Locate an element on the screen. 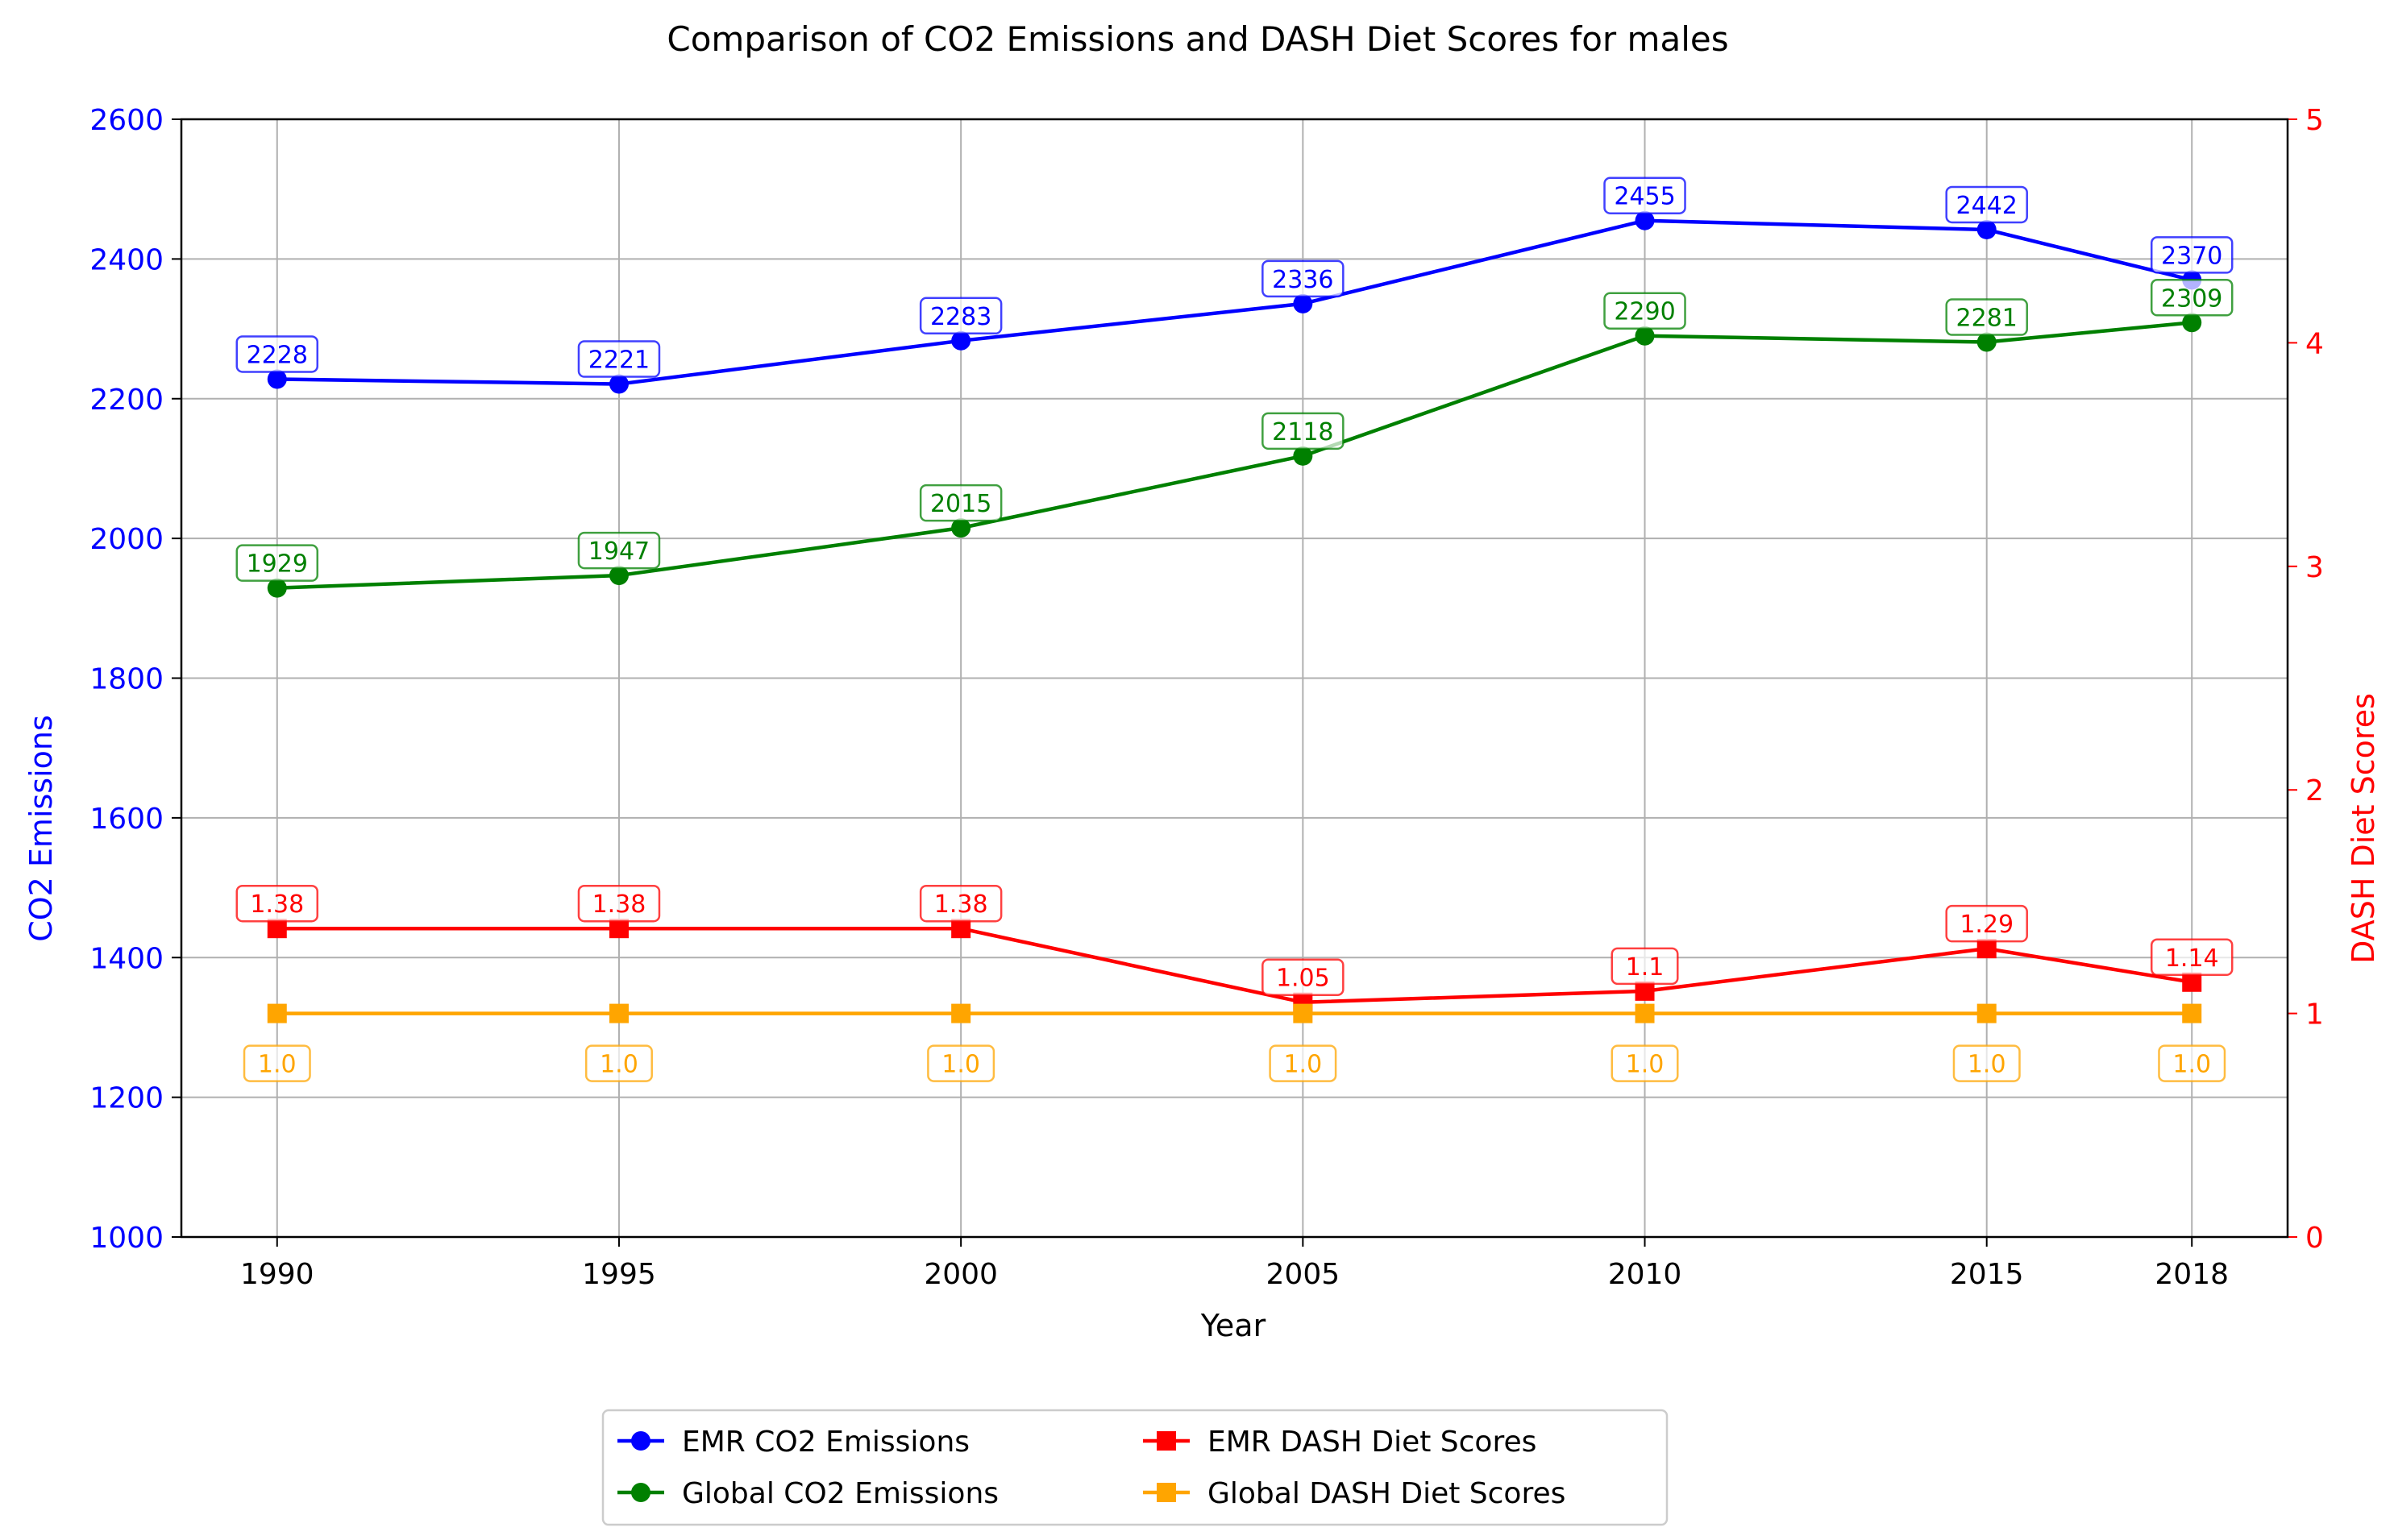  x-tick-label: 1995 is located at coordinates (619, 1274).